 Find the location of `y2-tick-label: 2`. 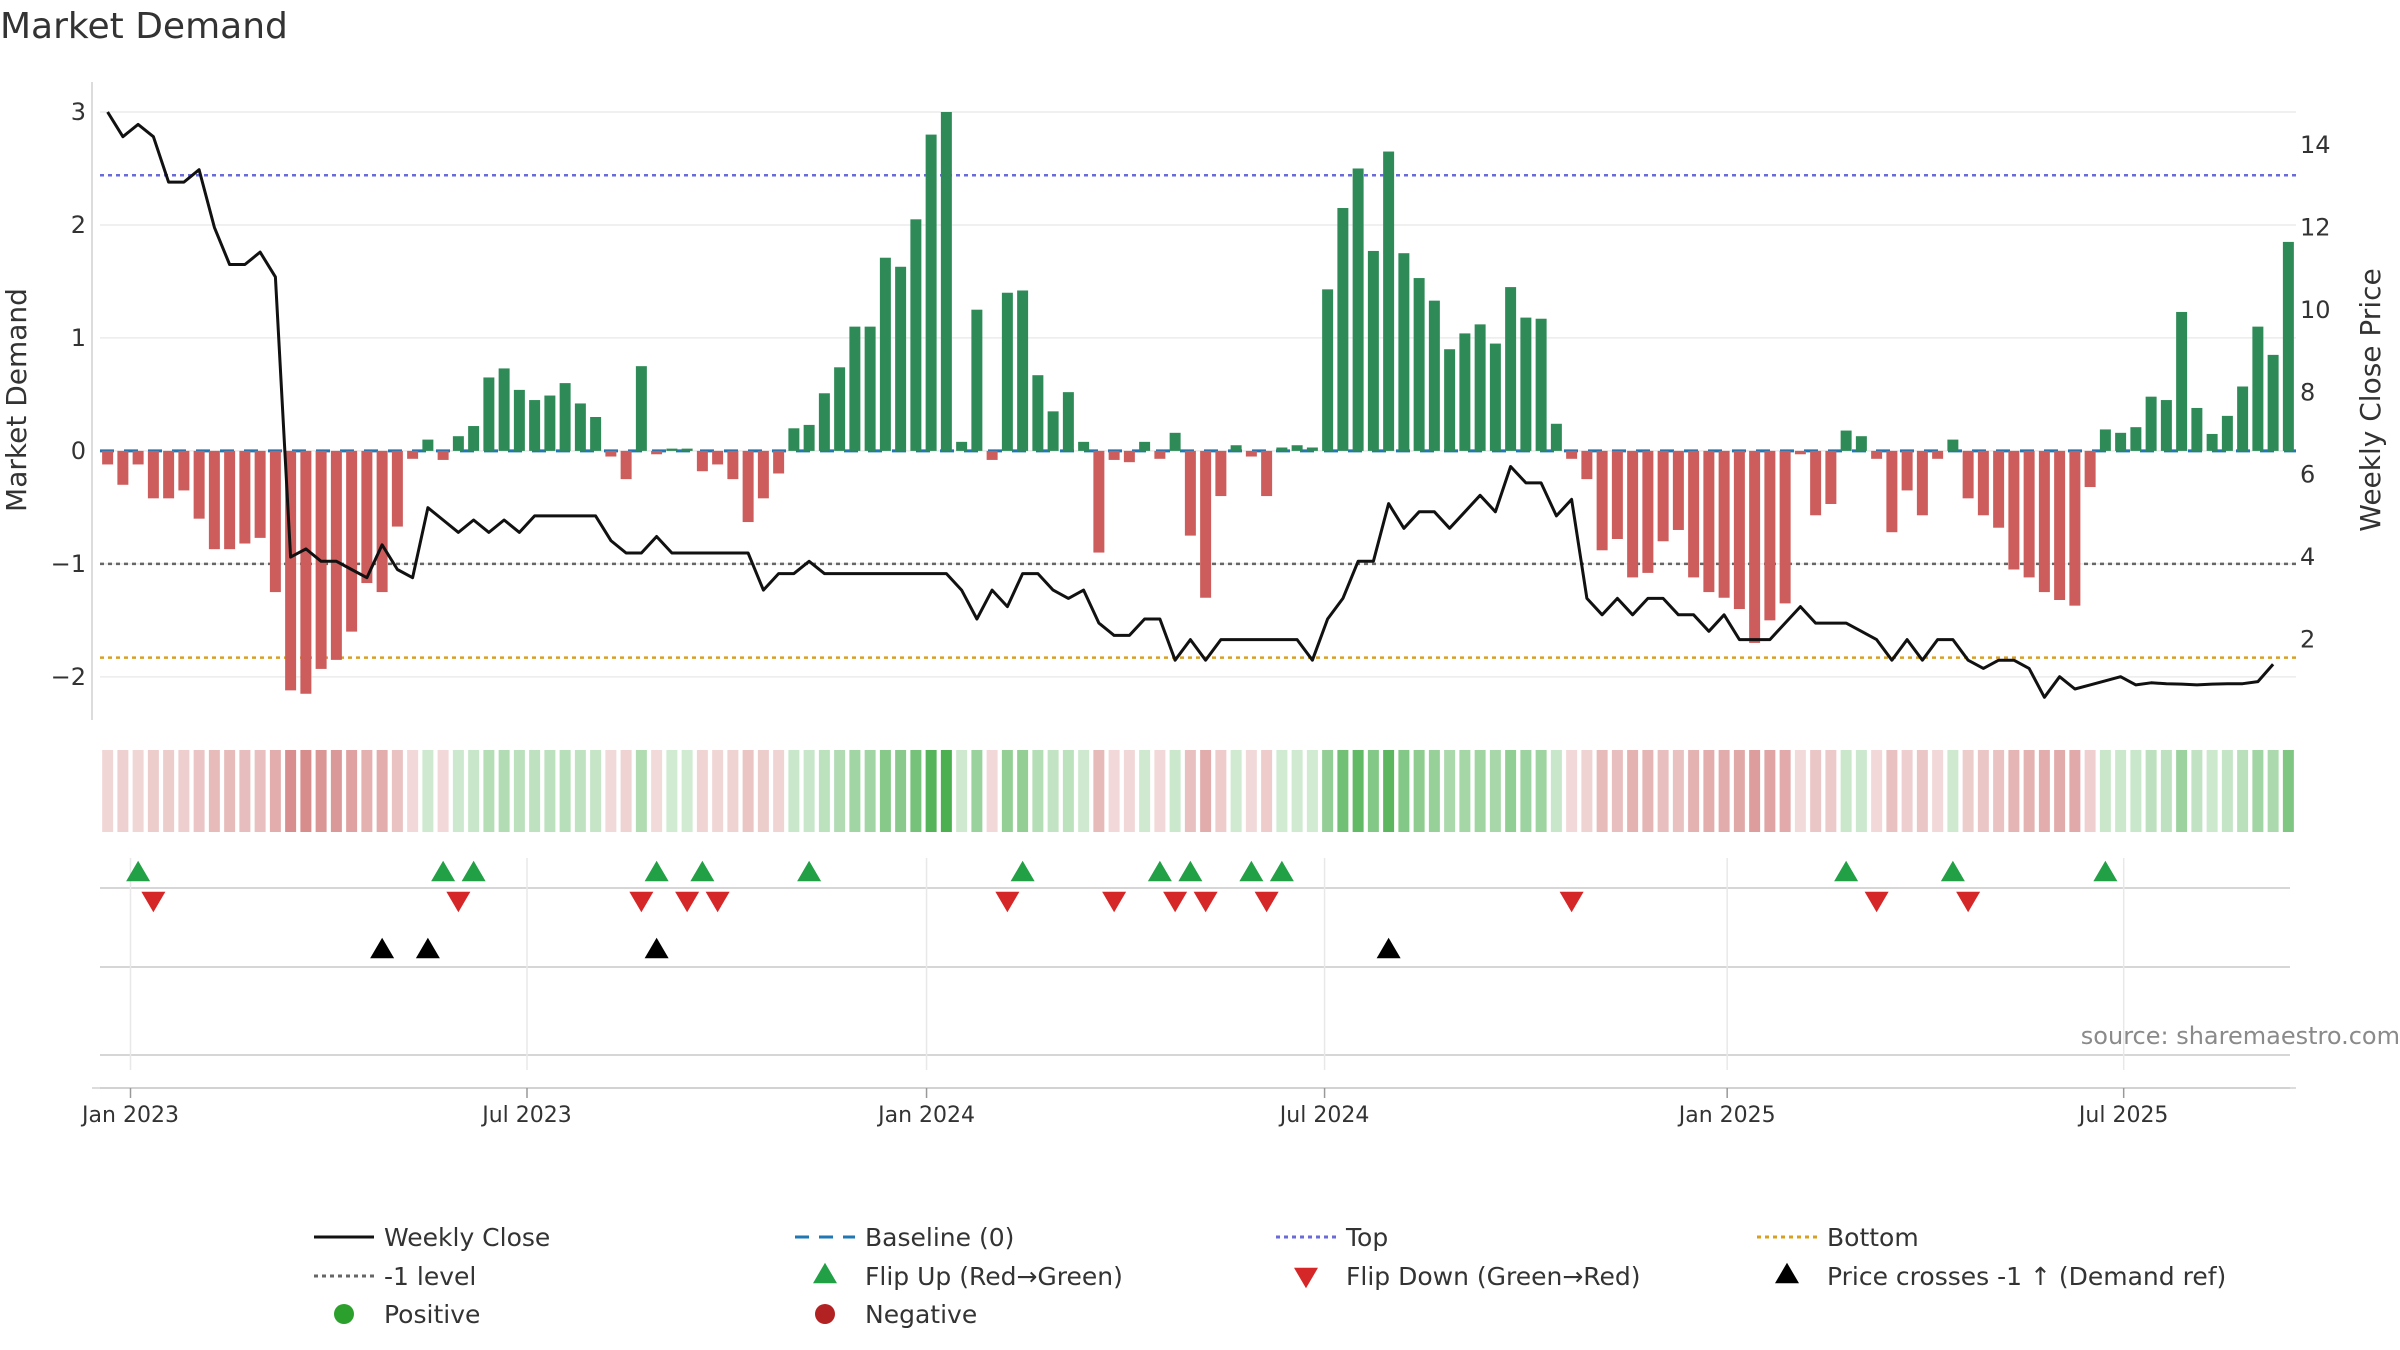

y2-tick-label: 2 is located at coordinates (2307, 640).